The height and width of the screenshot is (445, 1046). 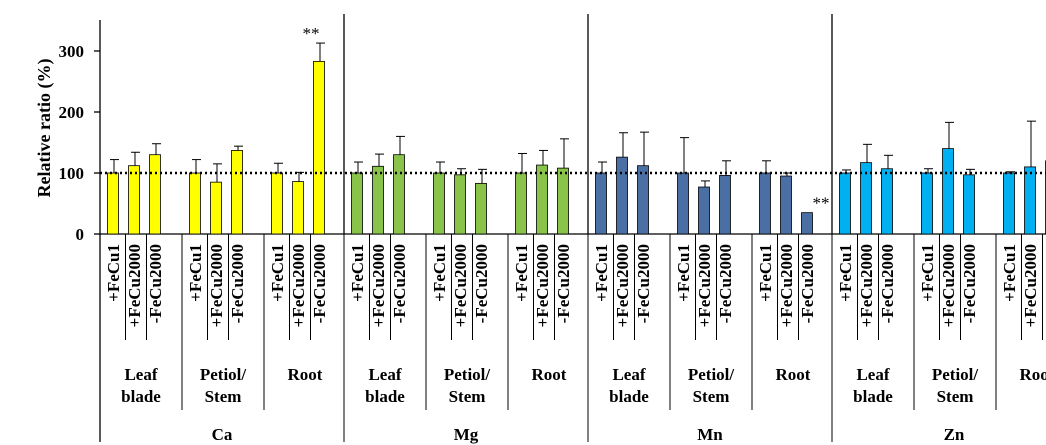 I want to click on element-label: Mg, so click(x=466, y=434).